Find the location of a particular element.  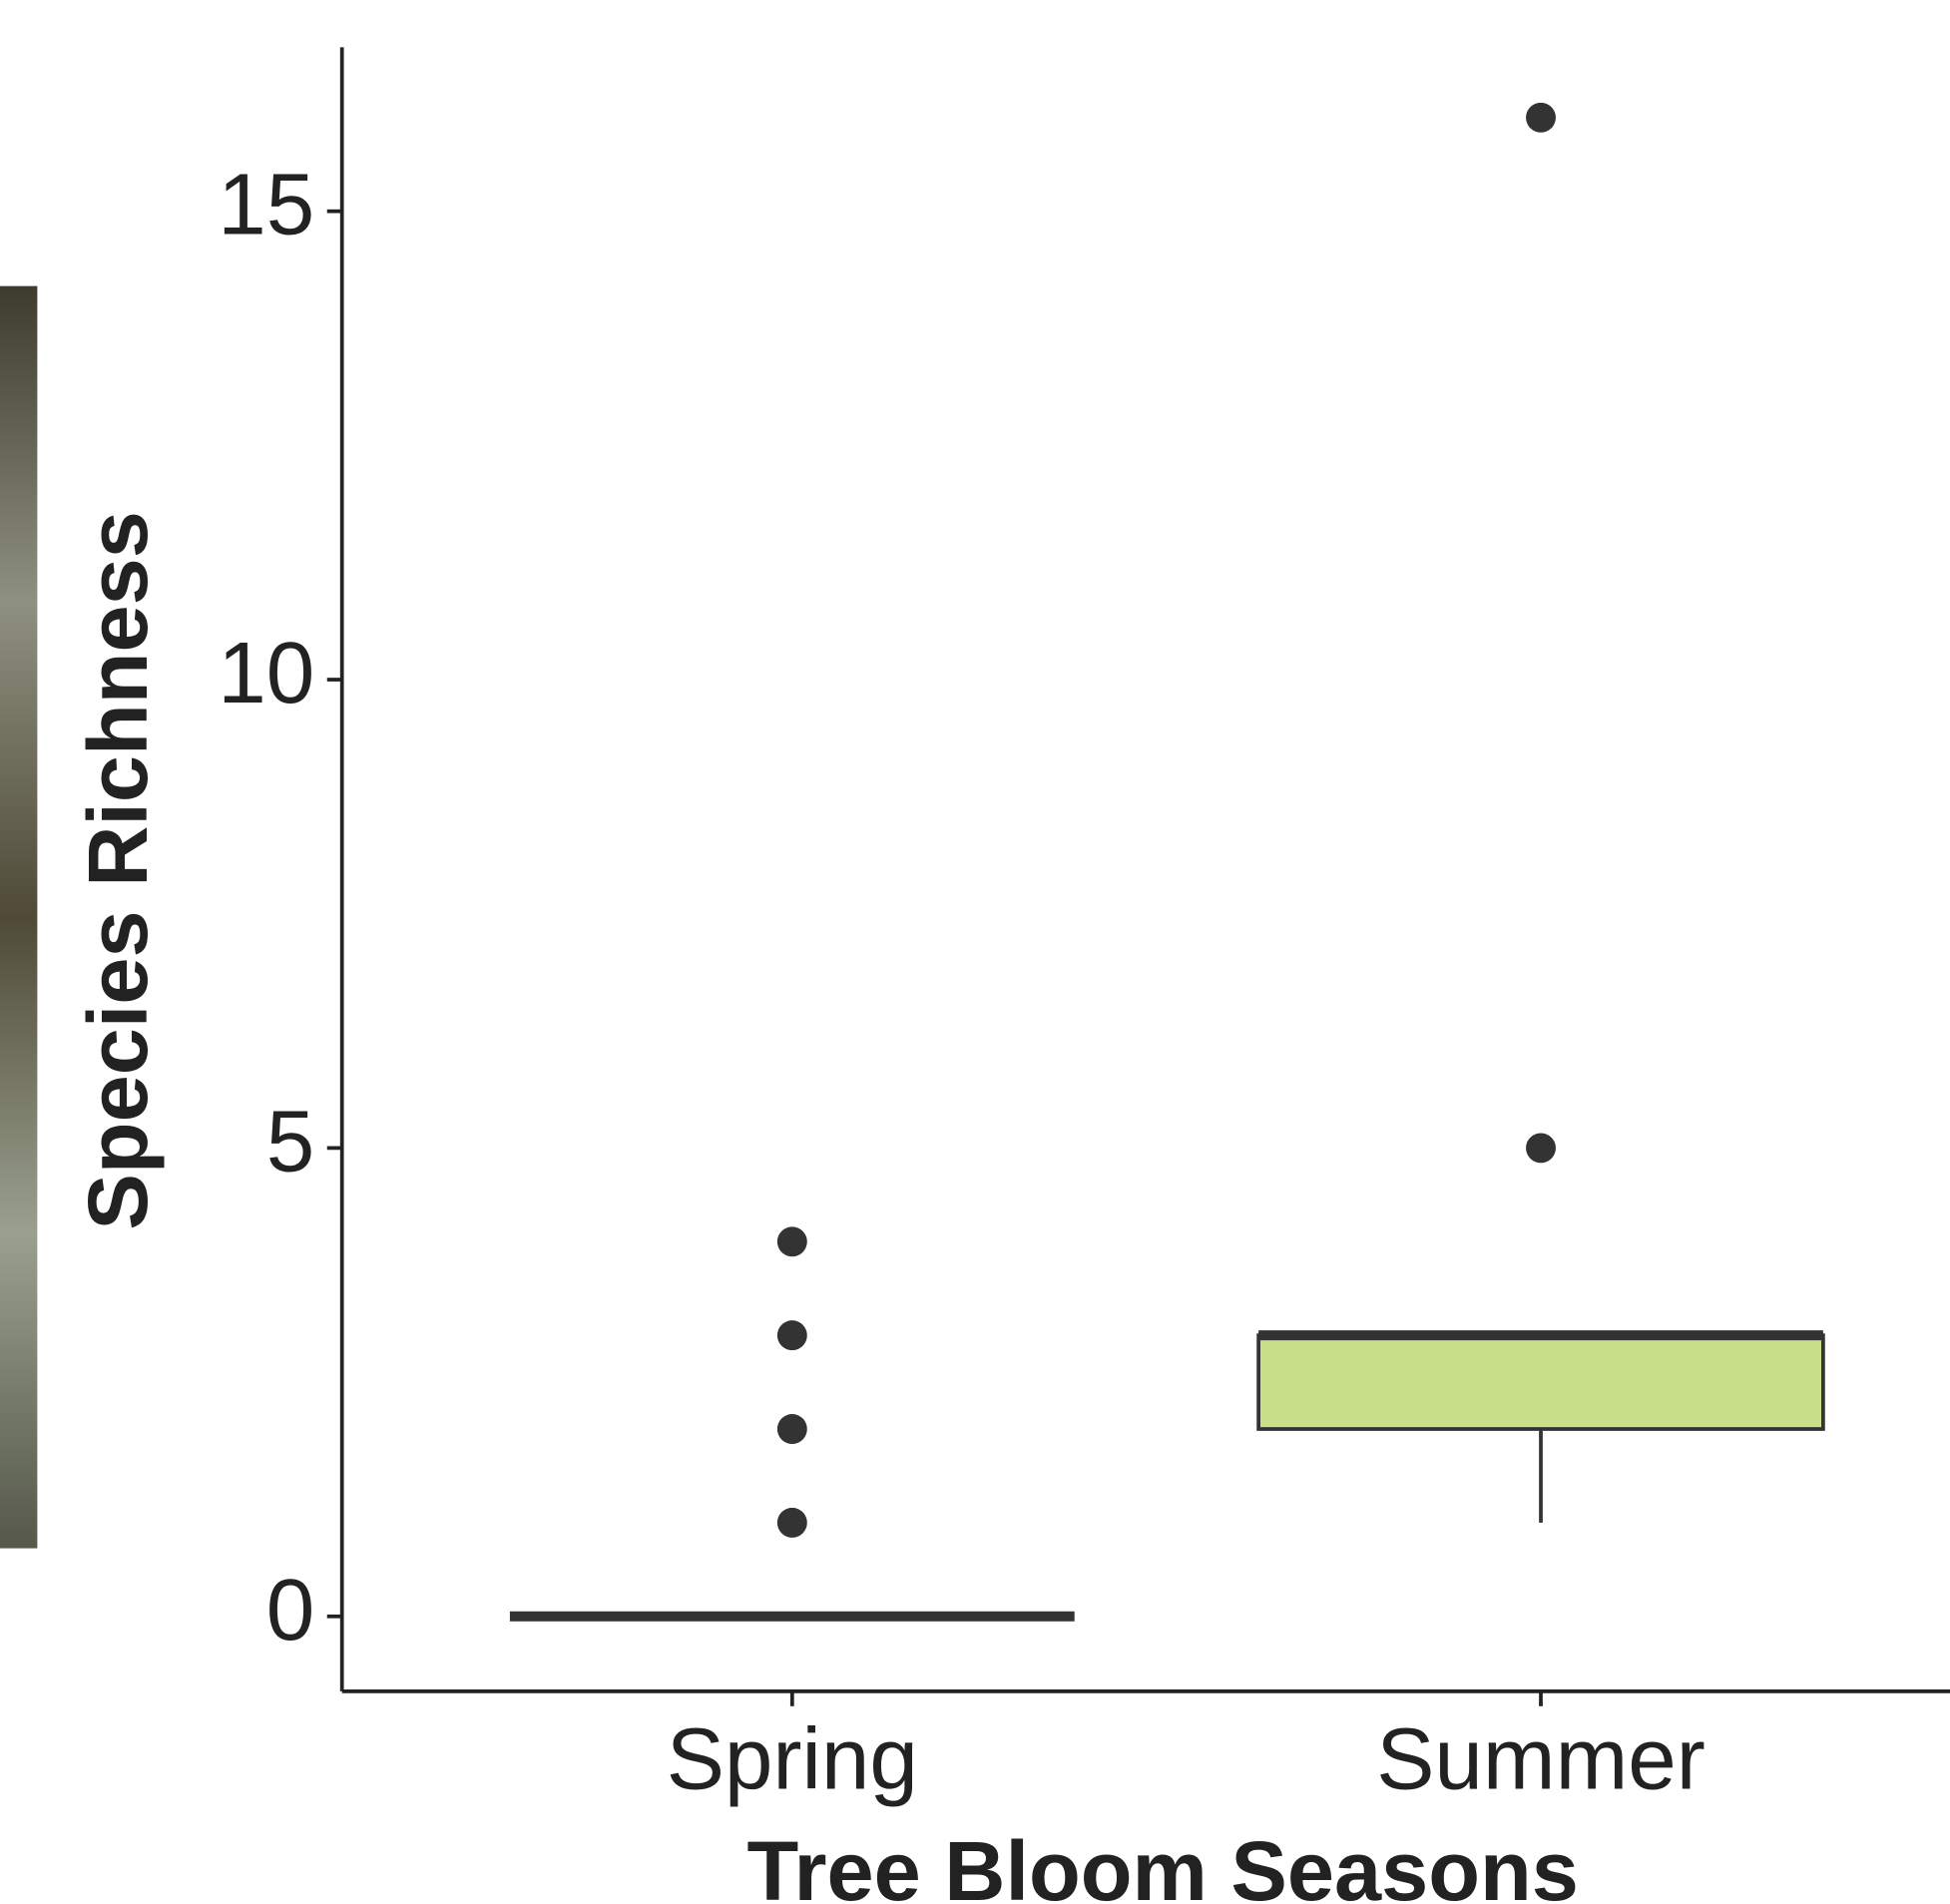

y-tick-label: 5 is located at coordinates (291, 1141).